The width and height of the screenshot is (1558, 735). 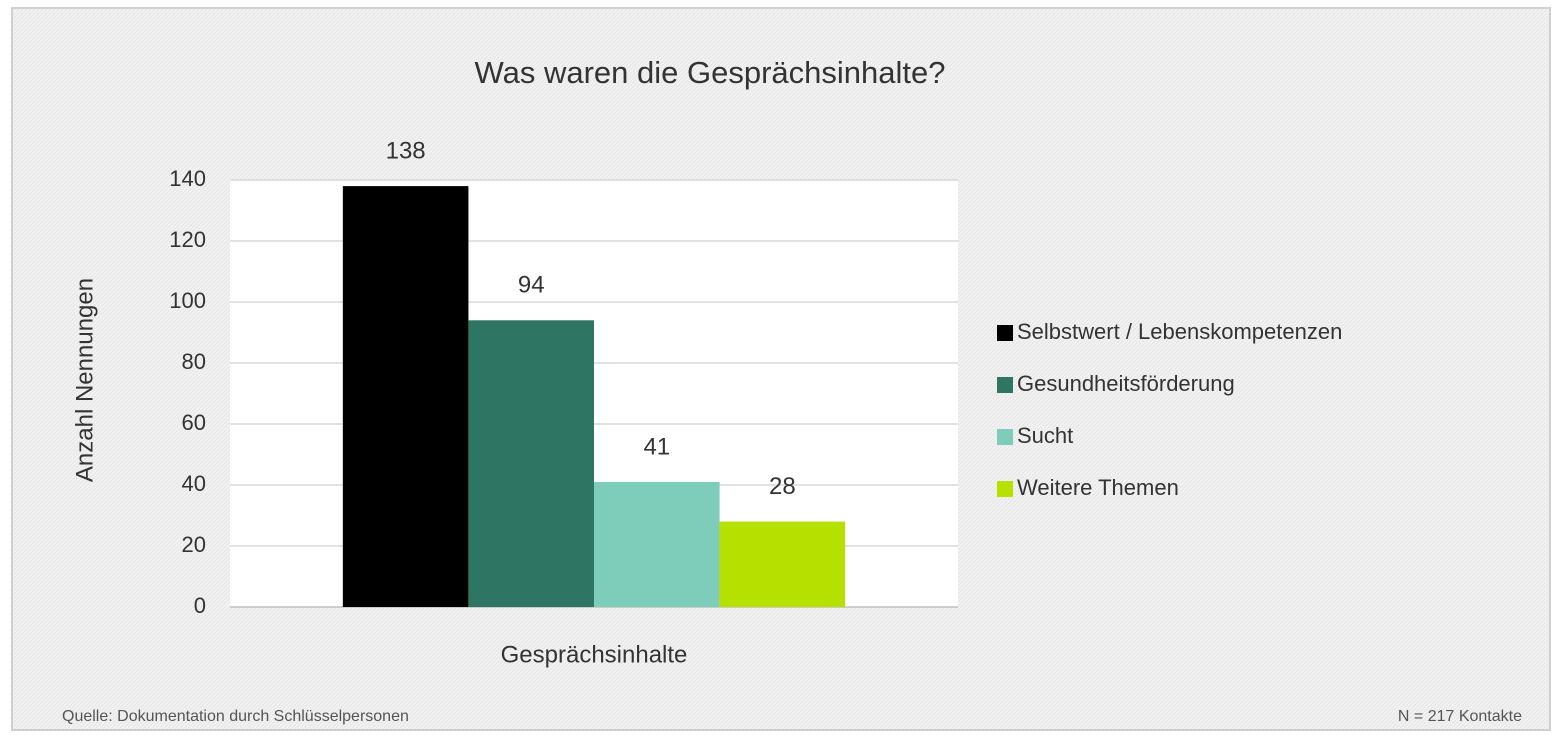 I want to click on legend-label: Sucht, so click(x=1045, y=435).